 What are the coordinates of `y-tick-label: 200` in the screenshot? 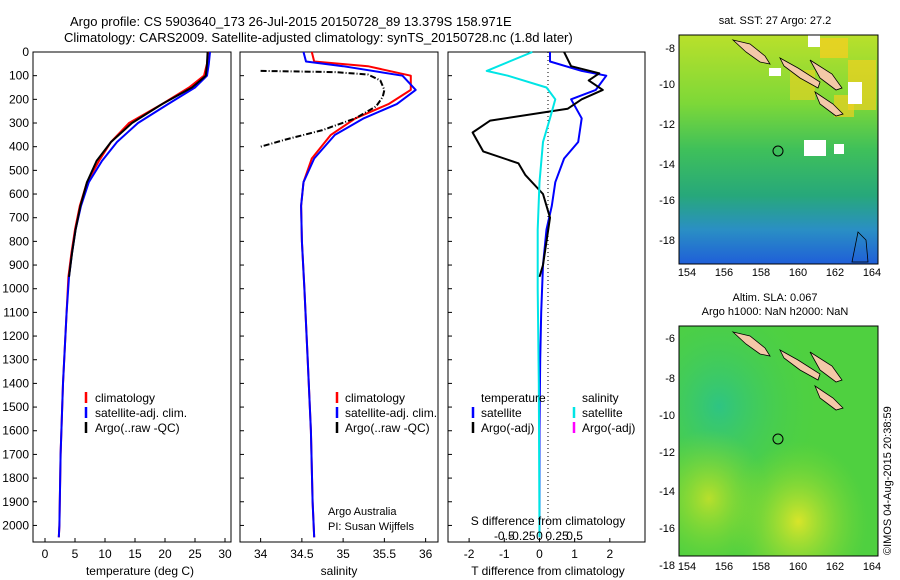 It's located at (19, 99).